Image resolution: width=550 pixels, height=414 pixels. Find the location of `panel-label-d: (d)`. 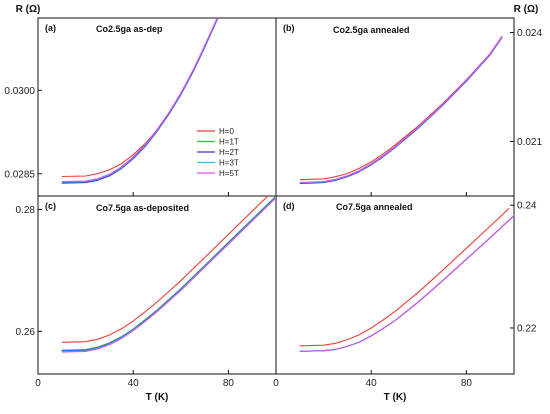

panel-label-d: (d) is located at coordinates (289, 206).